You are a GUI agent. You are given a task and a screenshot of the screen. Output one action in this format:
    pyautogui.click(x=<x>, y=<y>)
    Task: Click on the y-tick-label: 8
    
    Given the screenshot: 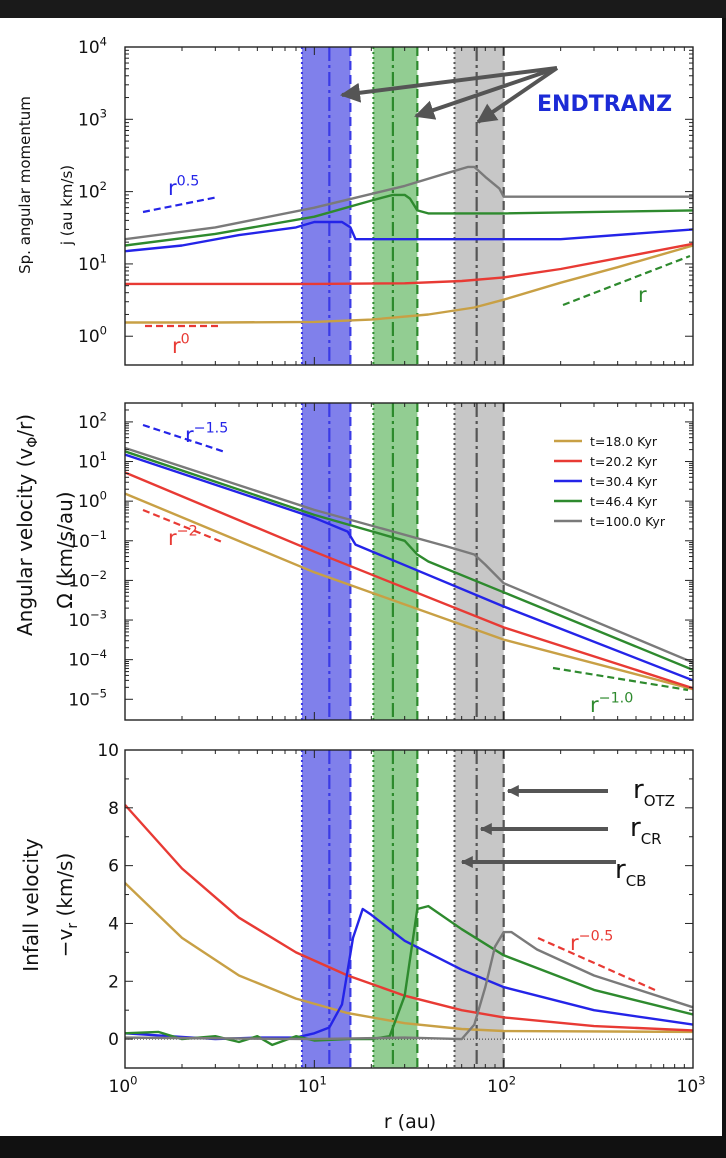 What is the action you would take?
    pyautogui.click(x=113, y=809)
    